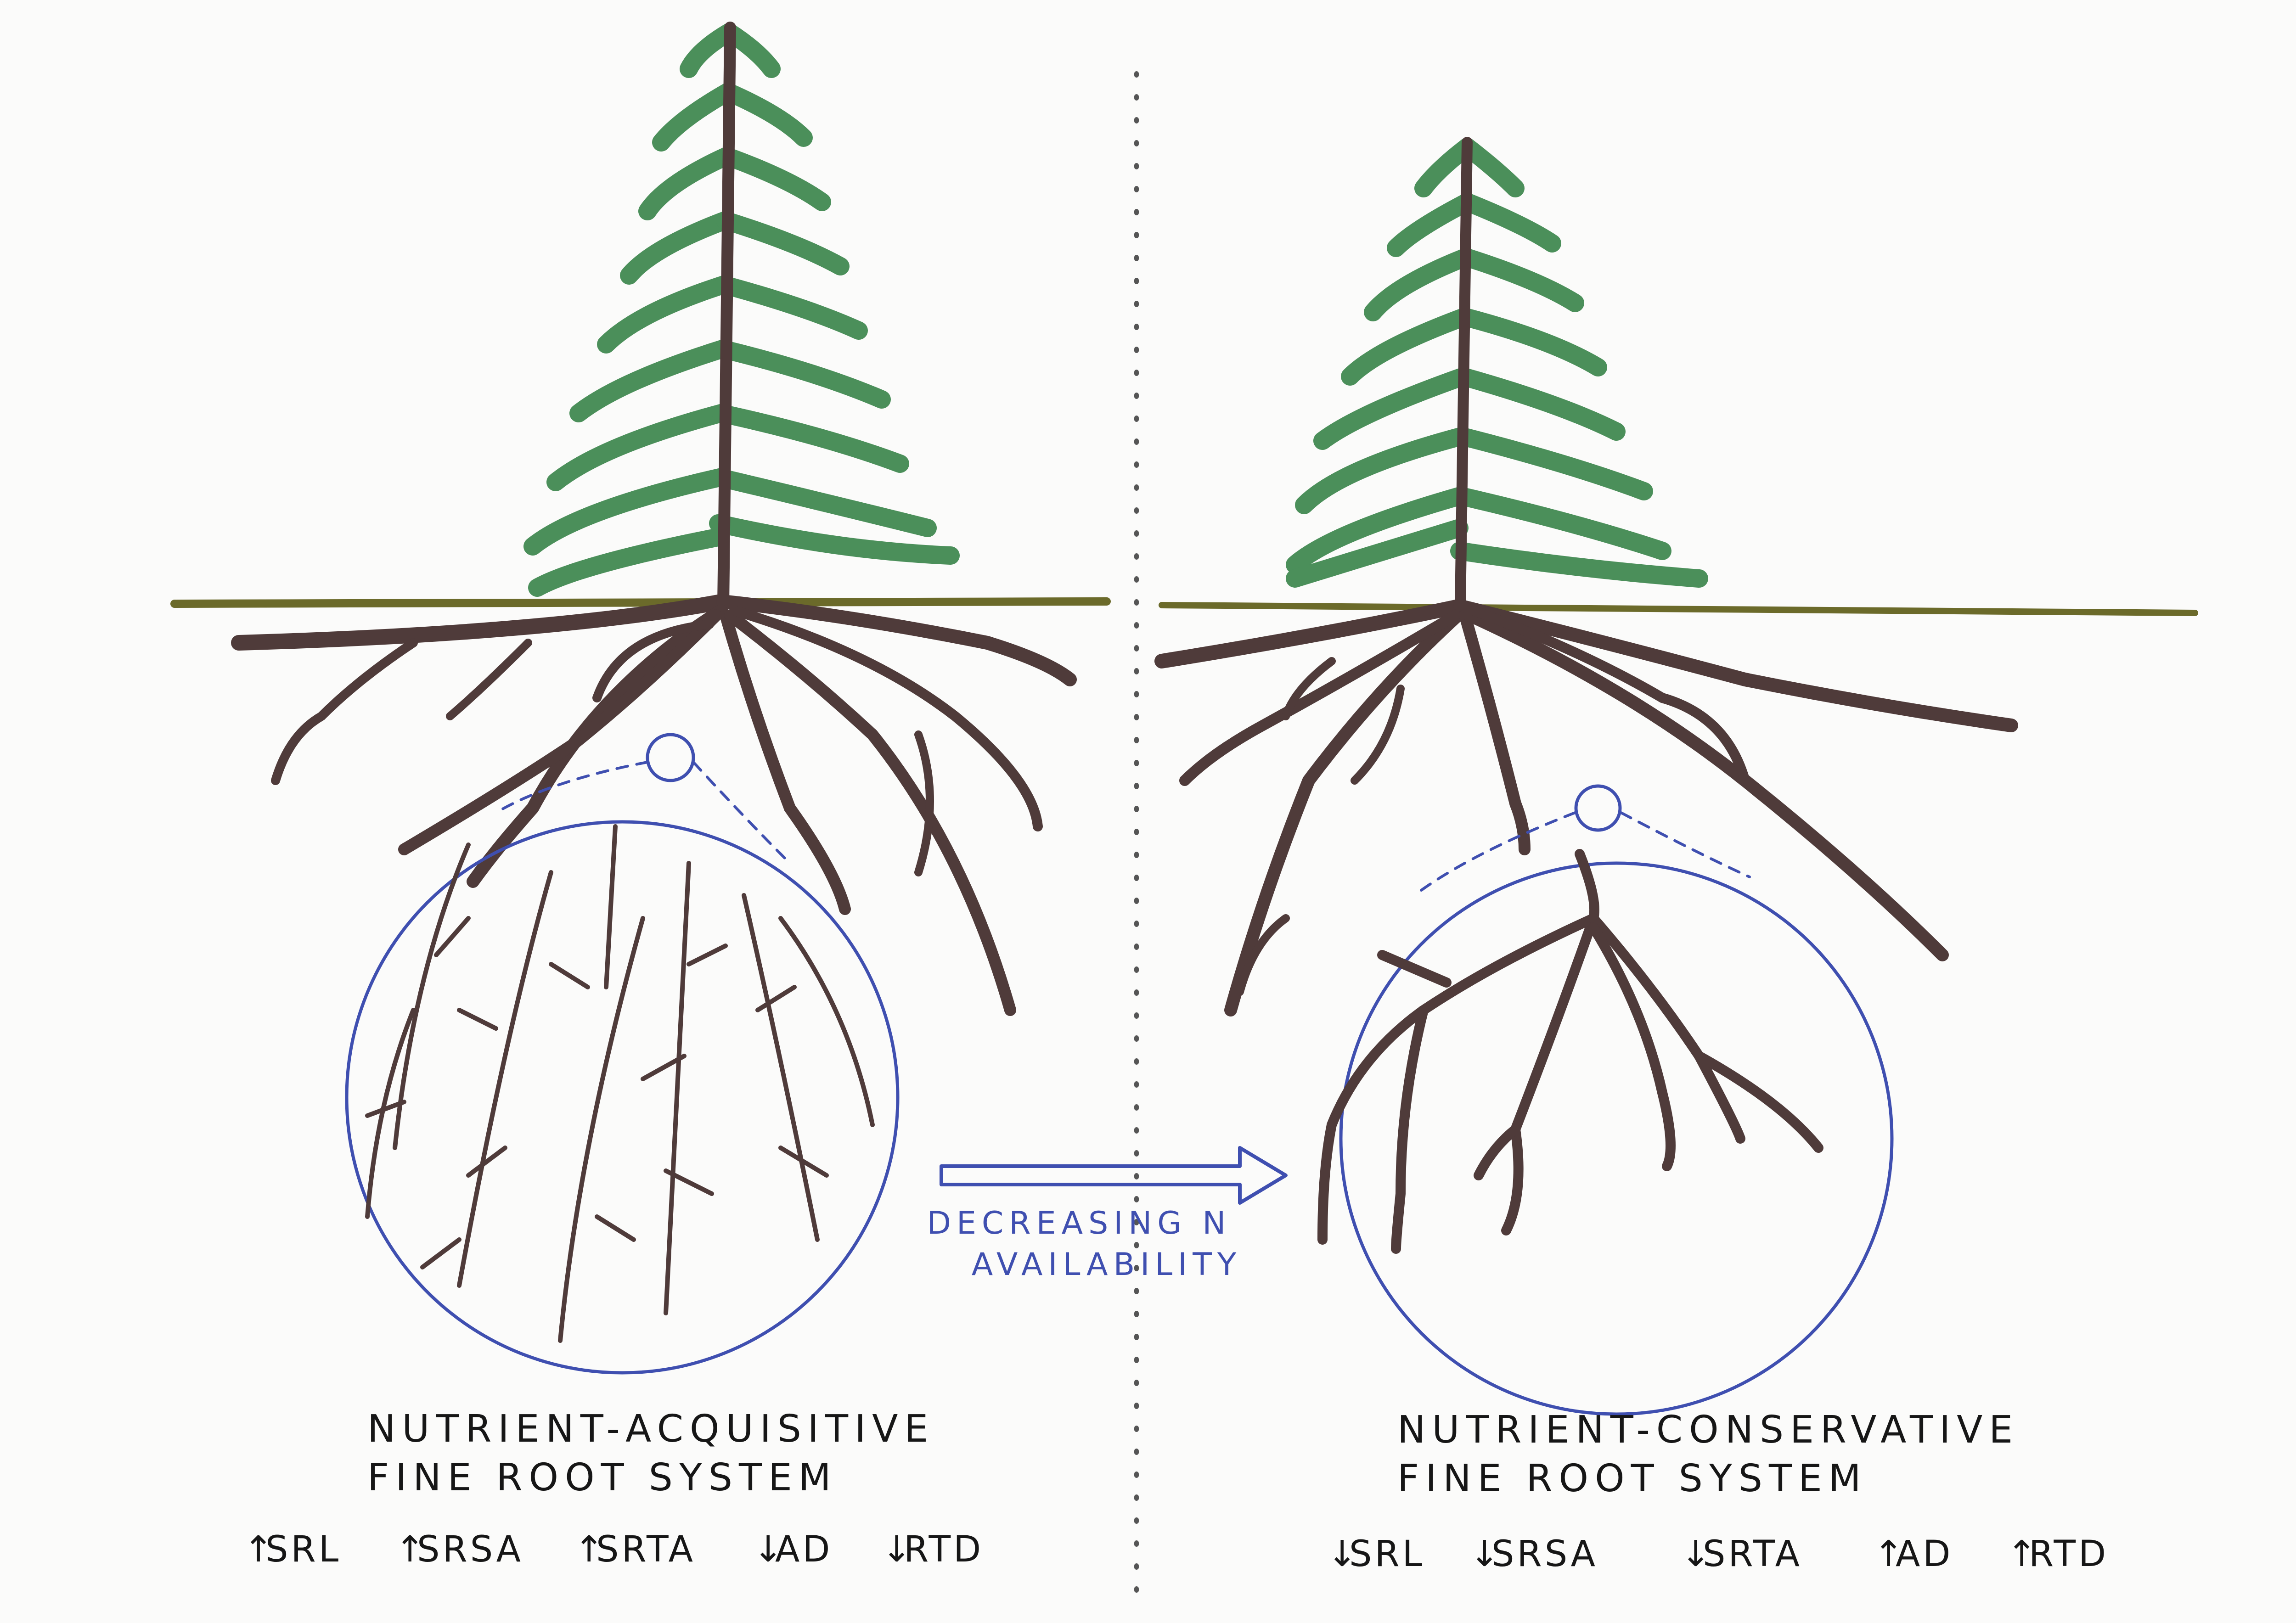  I want to click on right-fine-roots, so click(1570, 1051).